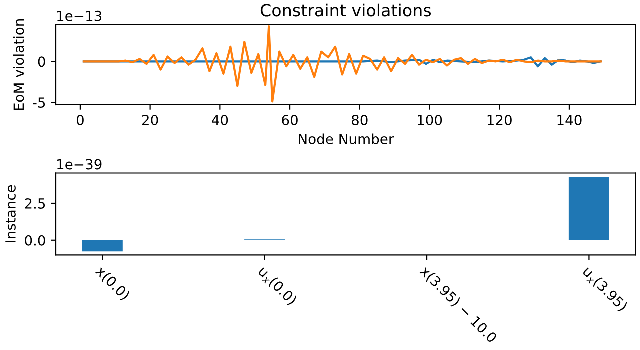  I want to click on y-tick-label: 2.5, so click(35, 203).